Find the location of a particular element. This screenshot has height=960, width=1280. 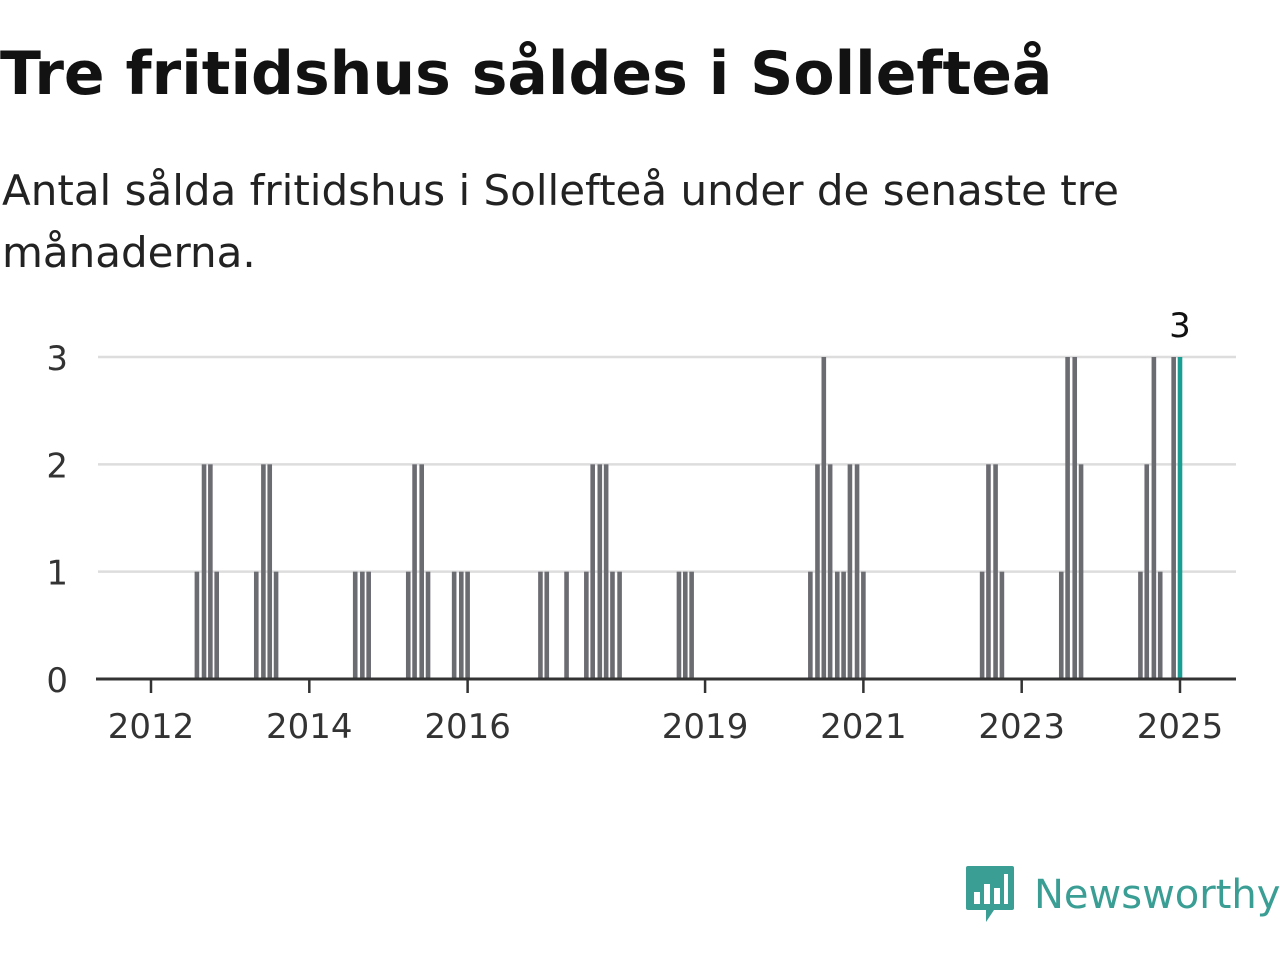

y-axis-ticks: 0 1 2 3 is located at coordinates (57, 520).